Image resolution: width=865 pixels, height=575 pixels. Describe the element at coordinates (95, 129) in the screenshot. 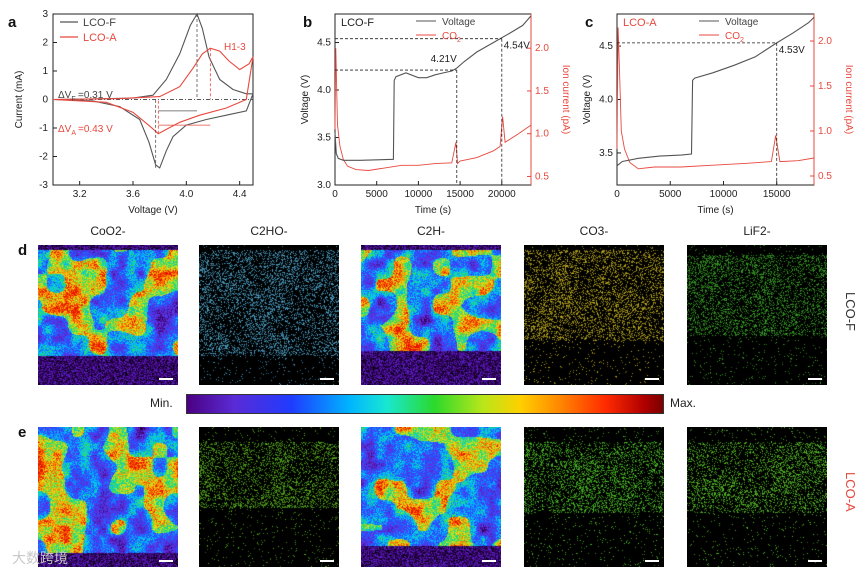

I see `annotation-dva-value: =0.43 V` at that location.